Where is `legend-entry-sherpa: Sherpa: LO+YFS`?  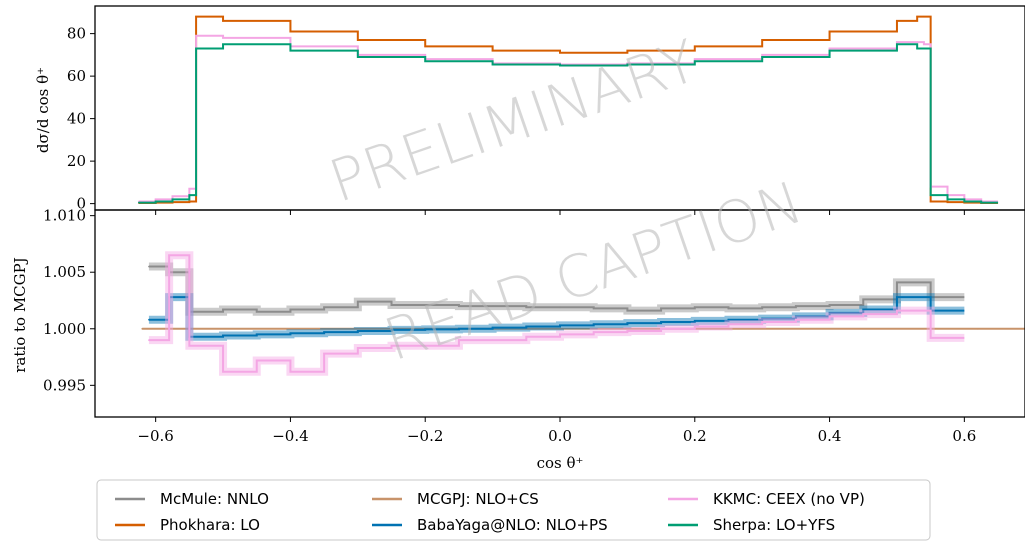 legend-entry-sherpa: Sherpa: LO+YFS is located at coordinates (751, 525).